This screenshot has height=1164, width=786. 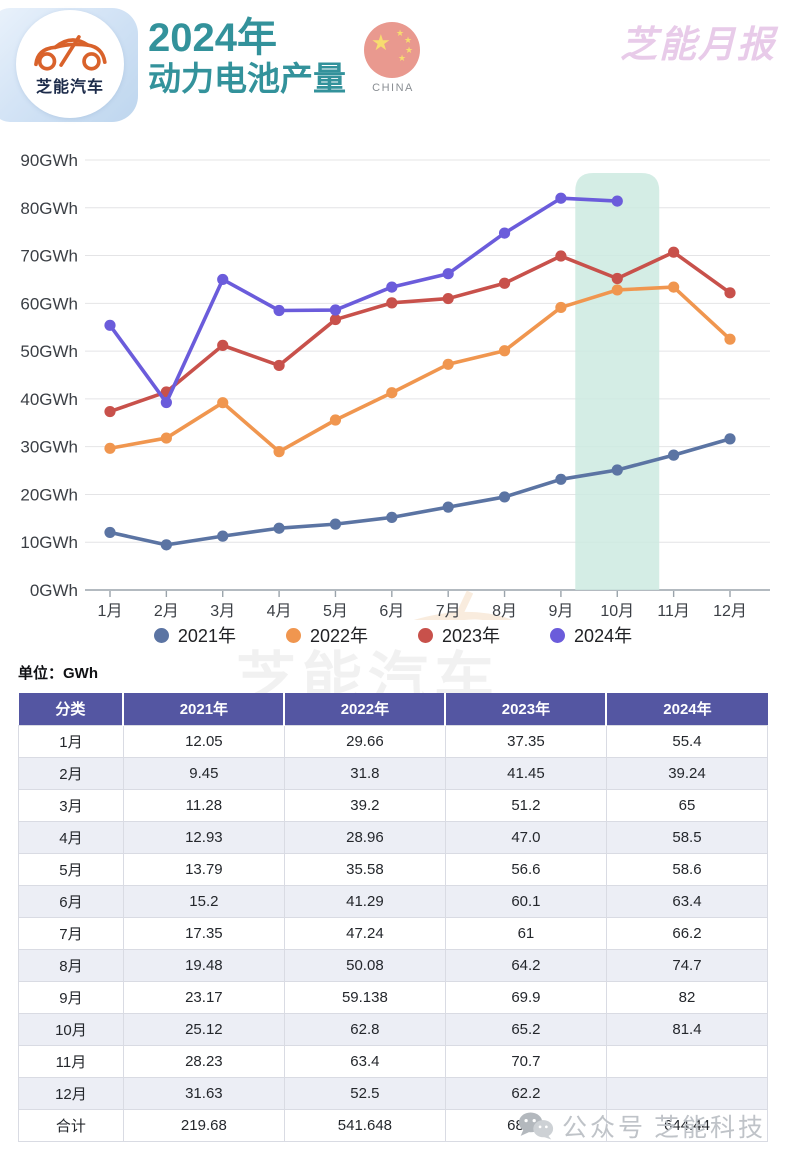 What do you see at coordinates (365, 709) in the screenshot?
I see `column-header: 2022年` at bounding box center [365, 709].